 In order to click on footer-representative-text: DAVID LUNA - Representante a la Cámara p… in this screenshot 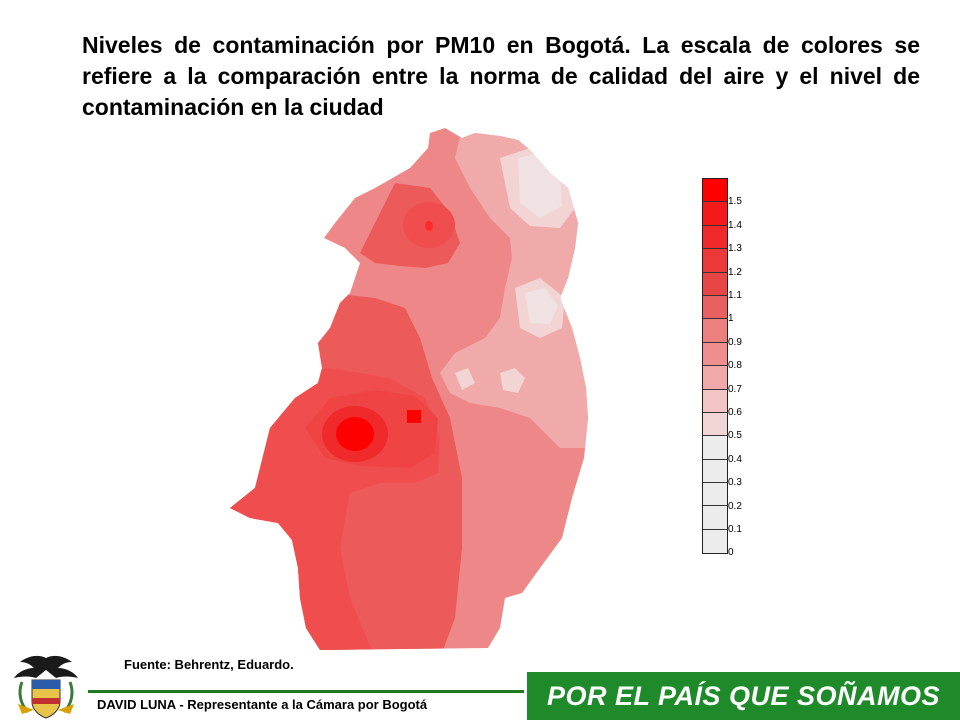, I will do `click(262, 704)`.